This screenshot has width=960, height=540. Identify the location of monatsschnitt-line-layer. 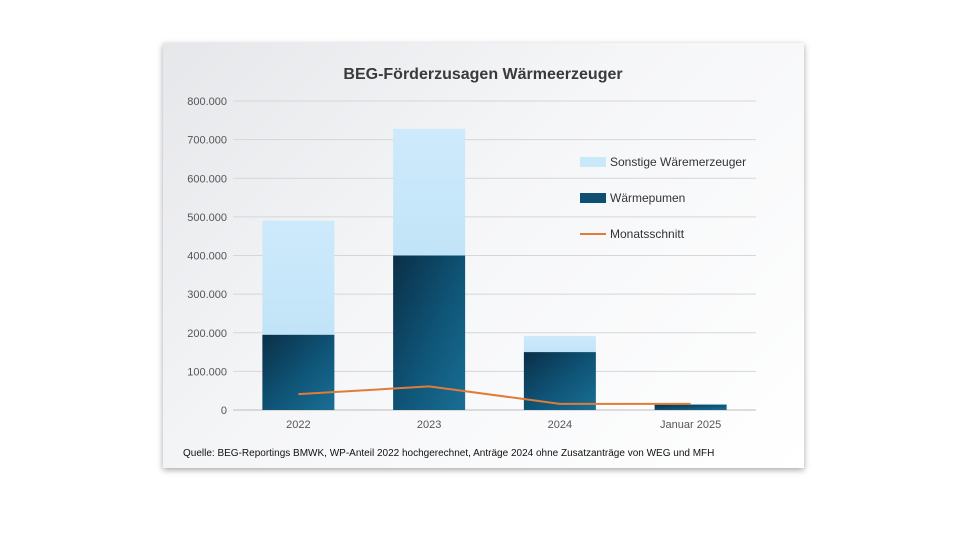
(494, 395).